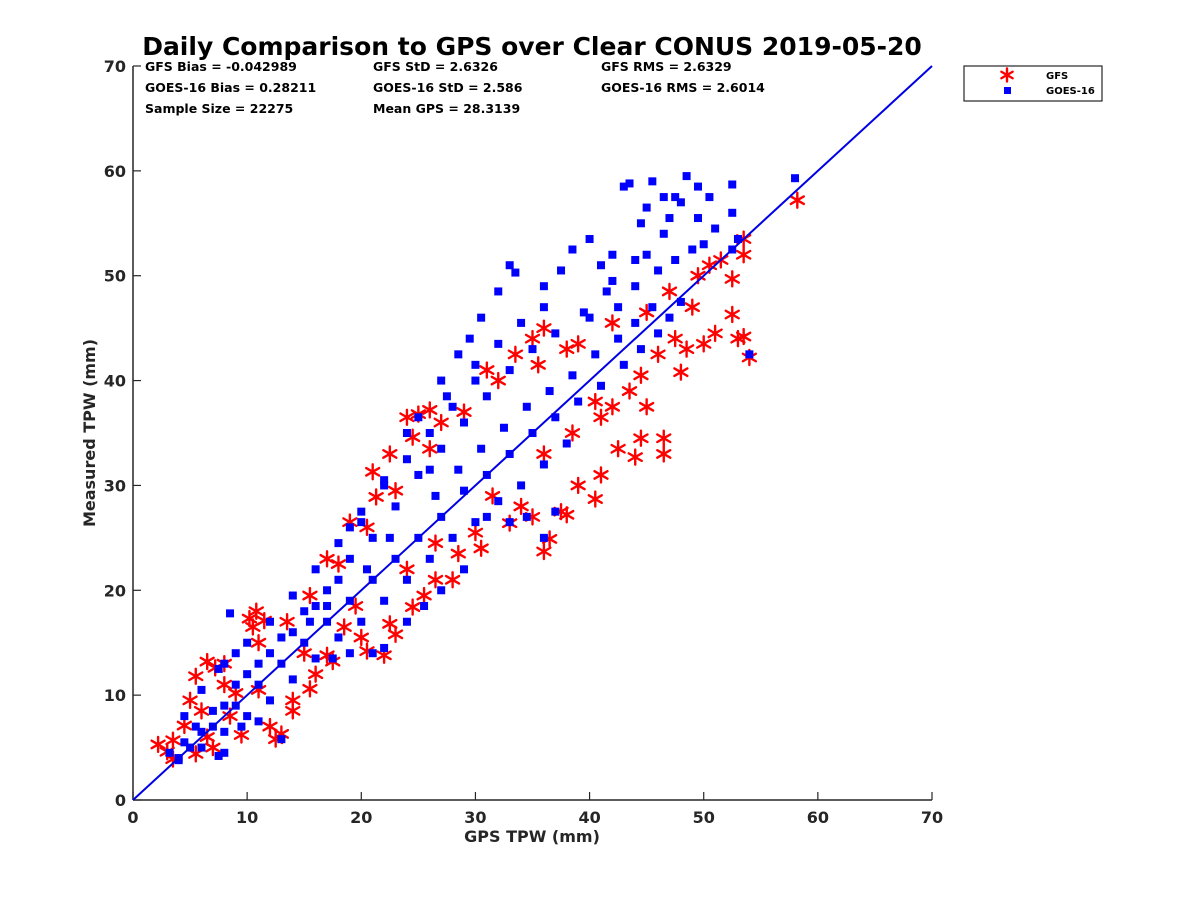 This screenshot has height=900, width=1200. Describe the element at coordinates (115, 485) in the screenshot. I see `y-tick-label: 30` at that location.